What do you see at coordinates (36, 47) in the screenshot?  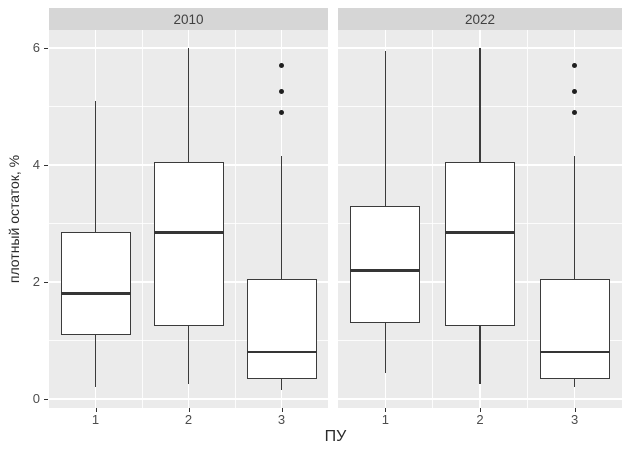 I see `y-tick-label: 6` at bounding box center [36, 47].